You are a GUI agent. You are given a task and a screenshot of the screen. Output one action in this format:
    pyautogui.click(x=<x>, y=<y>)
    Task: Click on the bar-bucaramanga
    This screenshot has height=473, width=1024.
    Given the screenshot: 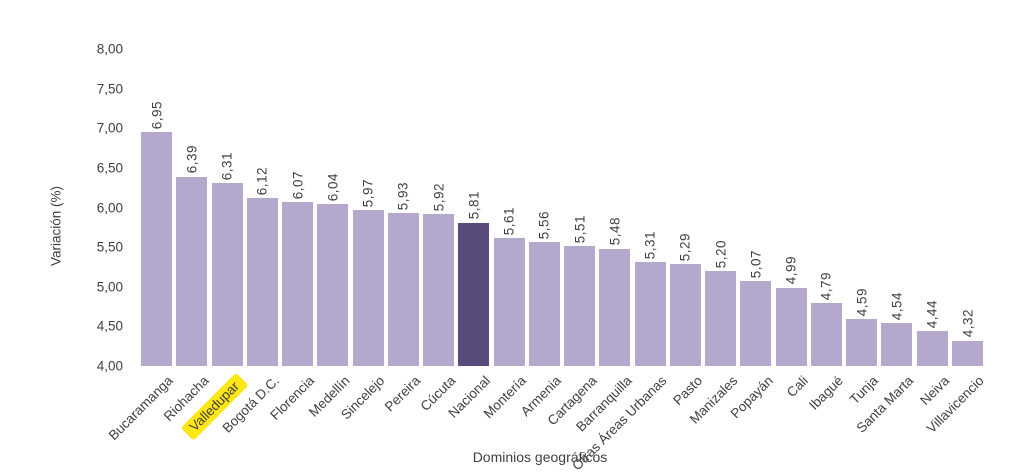 What is the action you would take?
    pyautogui.click(x=156, y=249)
    